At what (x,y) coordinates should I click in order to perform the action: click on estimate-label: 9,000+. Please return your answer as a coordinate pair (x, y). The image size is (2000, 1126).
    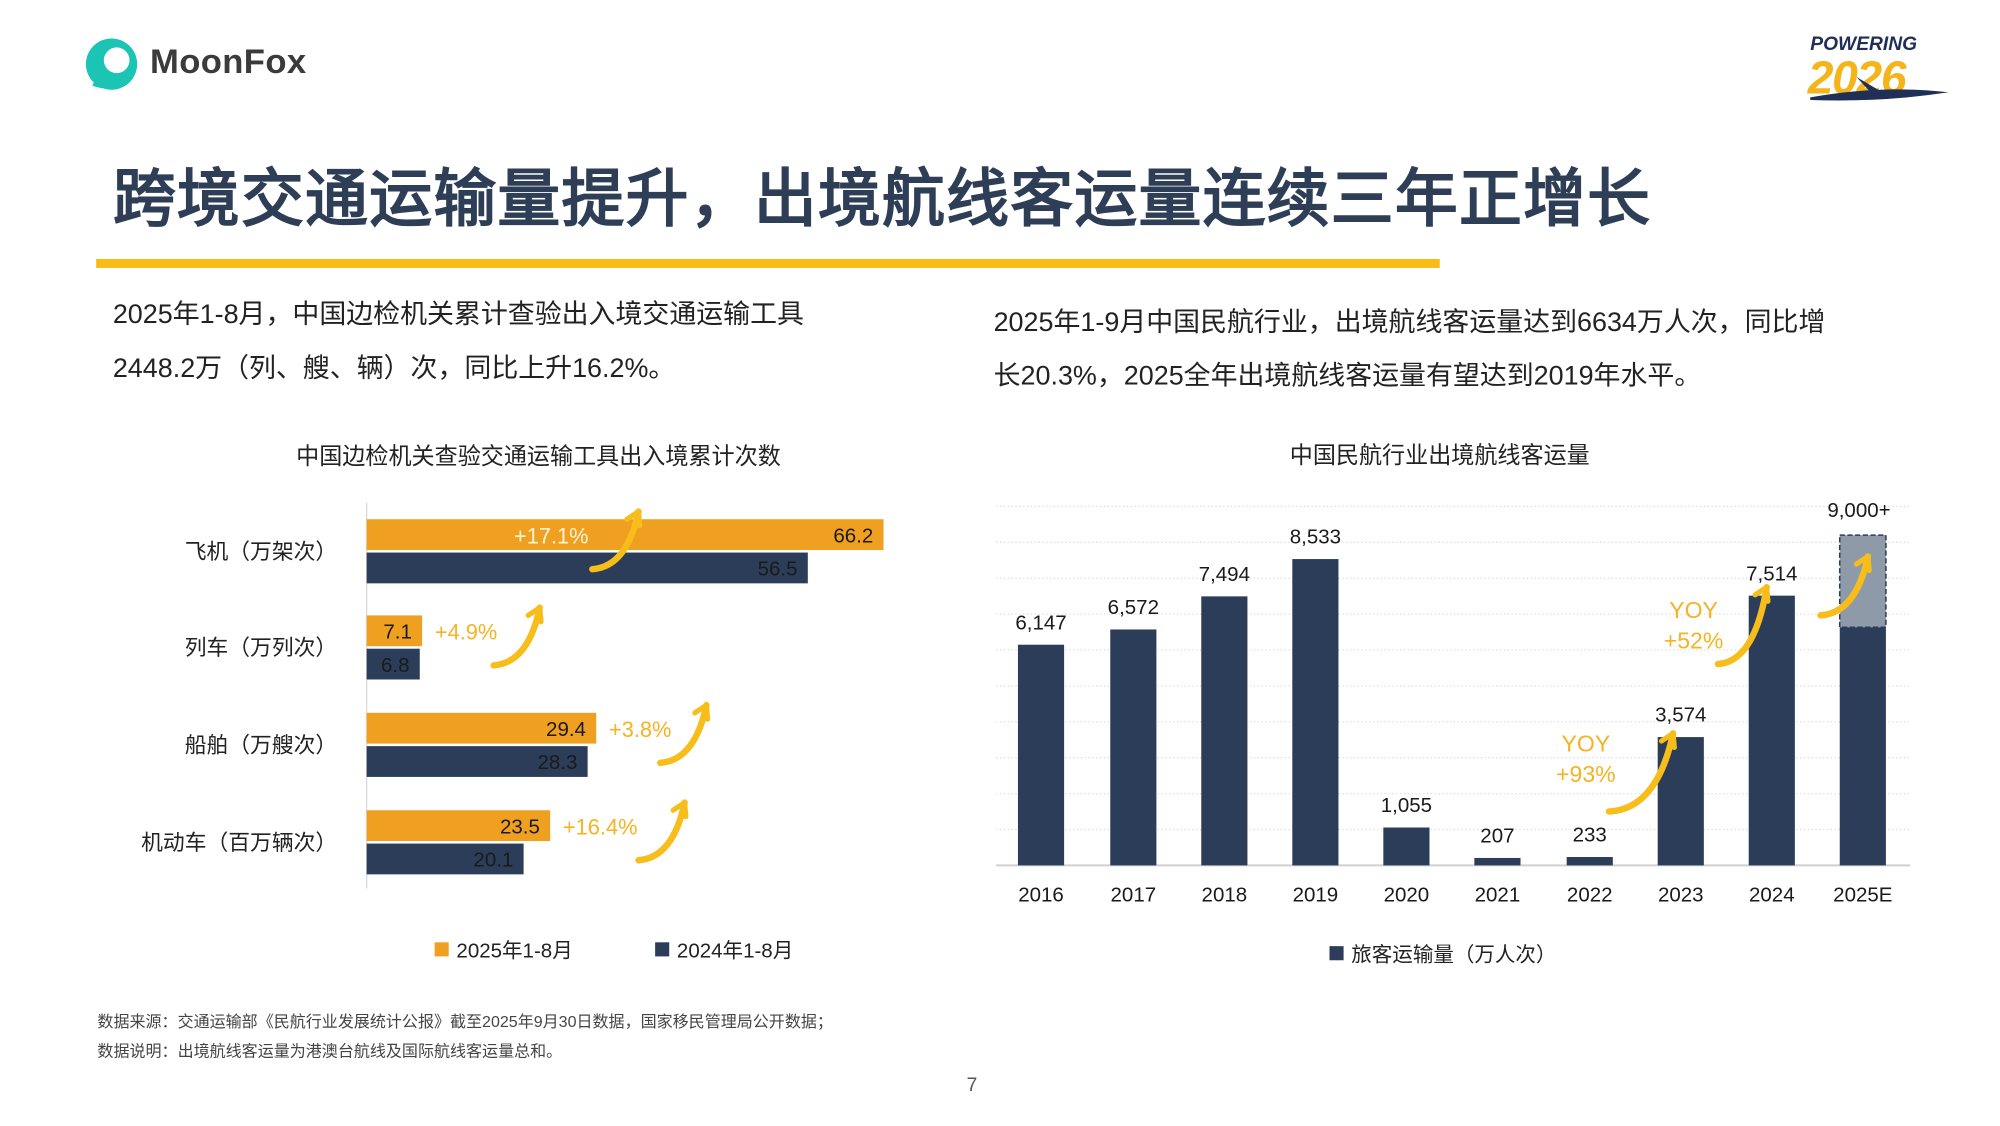
    Looking at the image, I should click on (1858, 510).